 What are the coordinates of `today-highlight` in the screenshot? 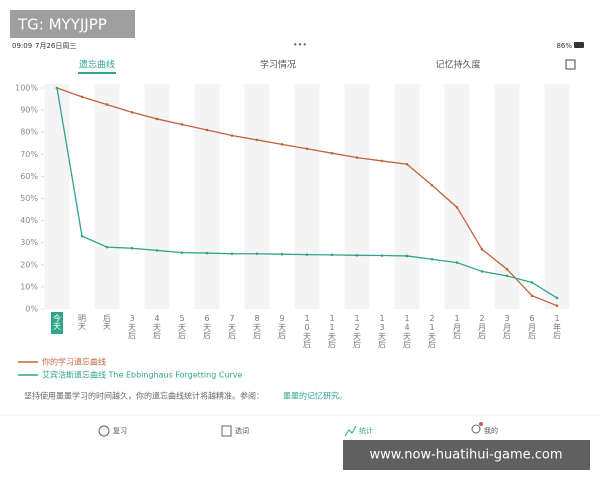 It's located at (57, 323).